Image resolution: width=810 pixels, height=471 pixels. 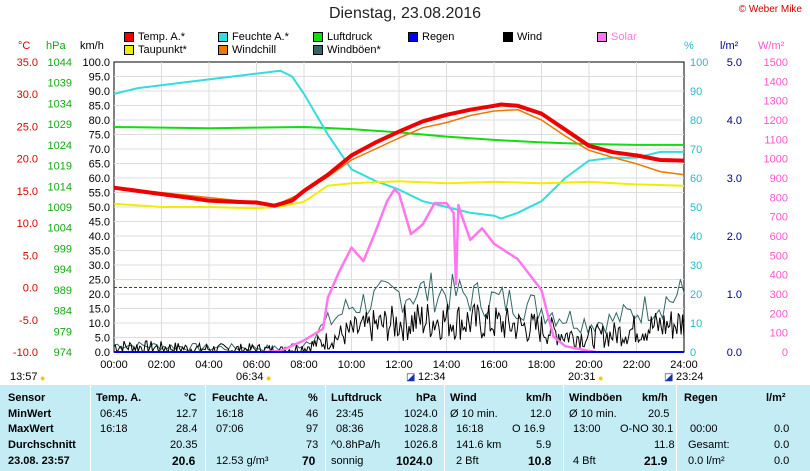 What do you see at coordinates (596, 398) in the screenshot?
I see `header-gust: Windböen` at bounding box center [596, 398].